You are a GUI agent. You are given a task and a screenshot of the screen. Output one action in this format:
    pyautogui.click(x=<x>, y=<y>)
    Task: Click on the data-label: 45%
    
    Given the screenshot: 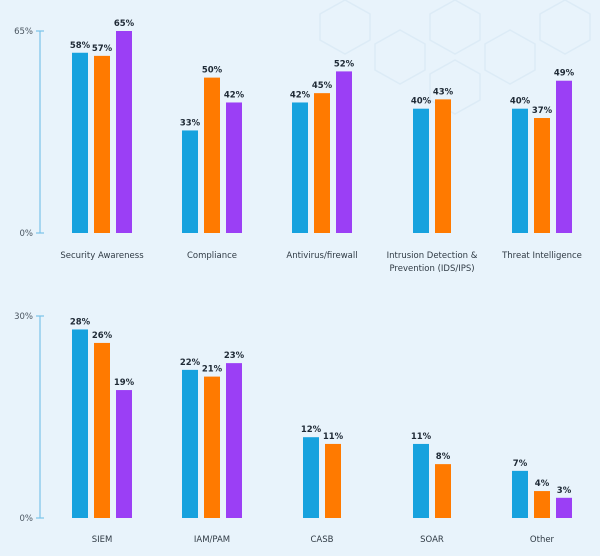 What is the action you would take?
    pyautogui.click(x=322, y=86)
    